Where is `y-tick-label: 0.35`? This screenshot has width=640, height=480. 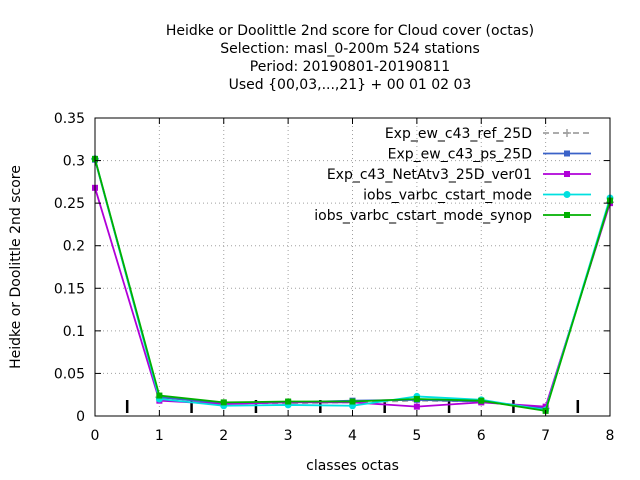
y-tick-label: 0.35 is located at coordinates (69, 119).